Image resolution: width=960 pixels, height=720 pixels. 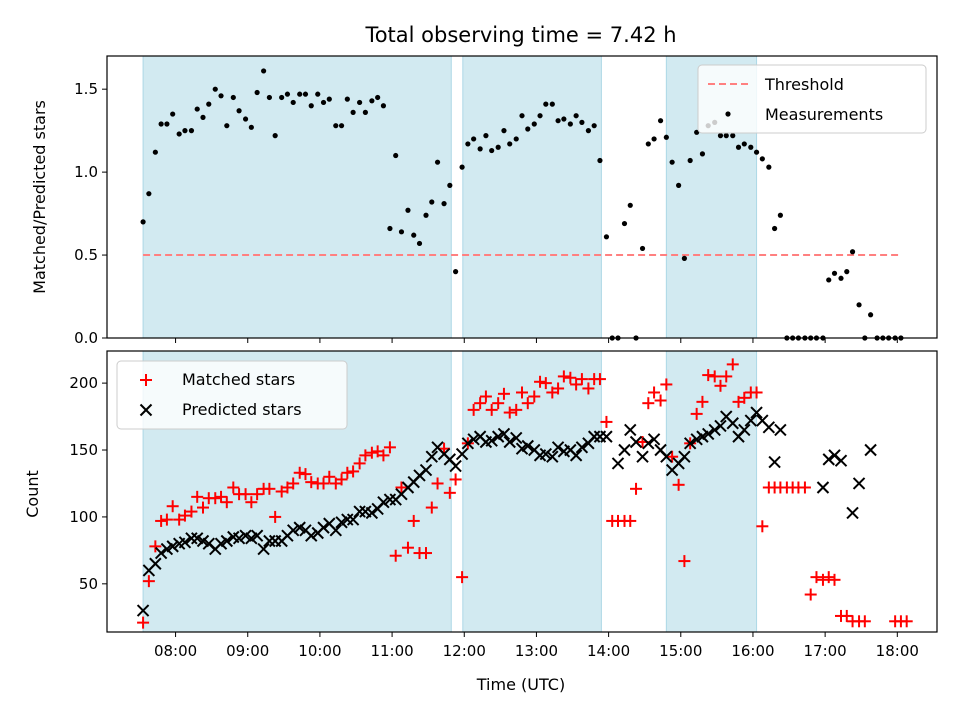 What do you see at coordinates (897, 651) in the screenshot?
I see `x-tick-label: 18:00` at bounding box center [897, 651].